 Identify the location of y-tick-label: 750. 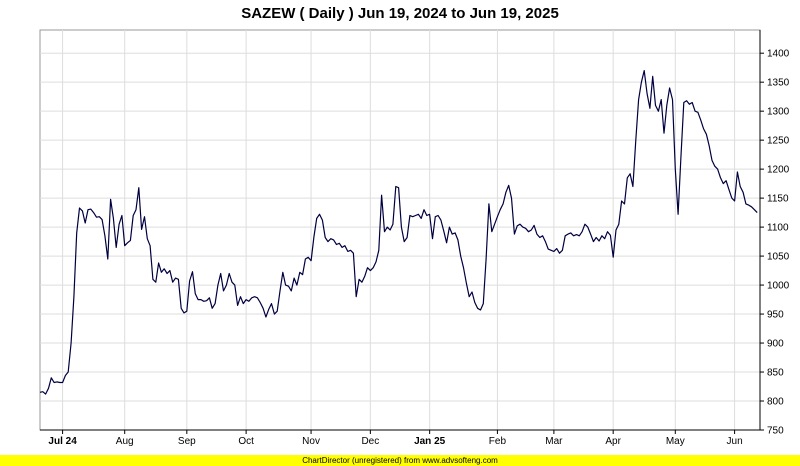
(775, 431).